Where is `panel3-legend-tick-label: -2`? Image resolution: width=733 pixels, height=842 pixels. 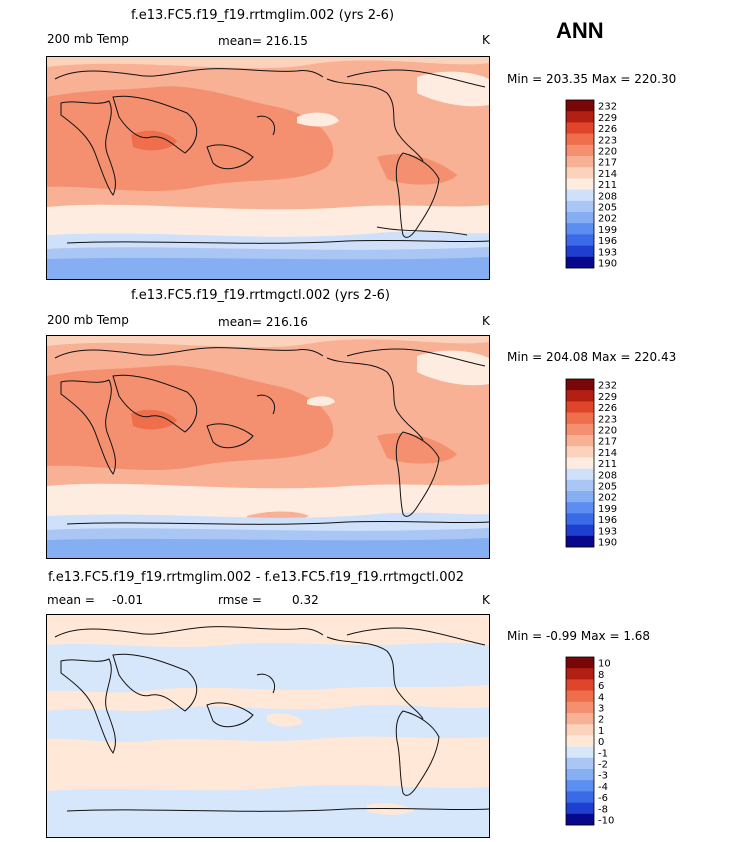 panel3-legend-tick-label: -2 is located at coordinates (603, 765).